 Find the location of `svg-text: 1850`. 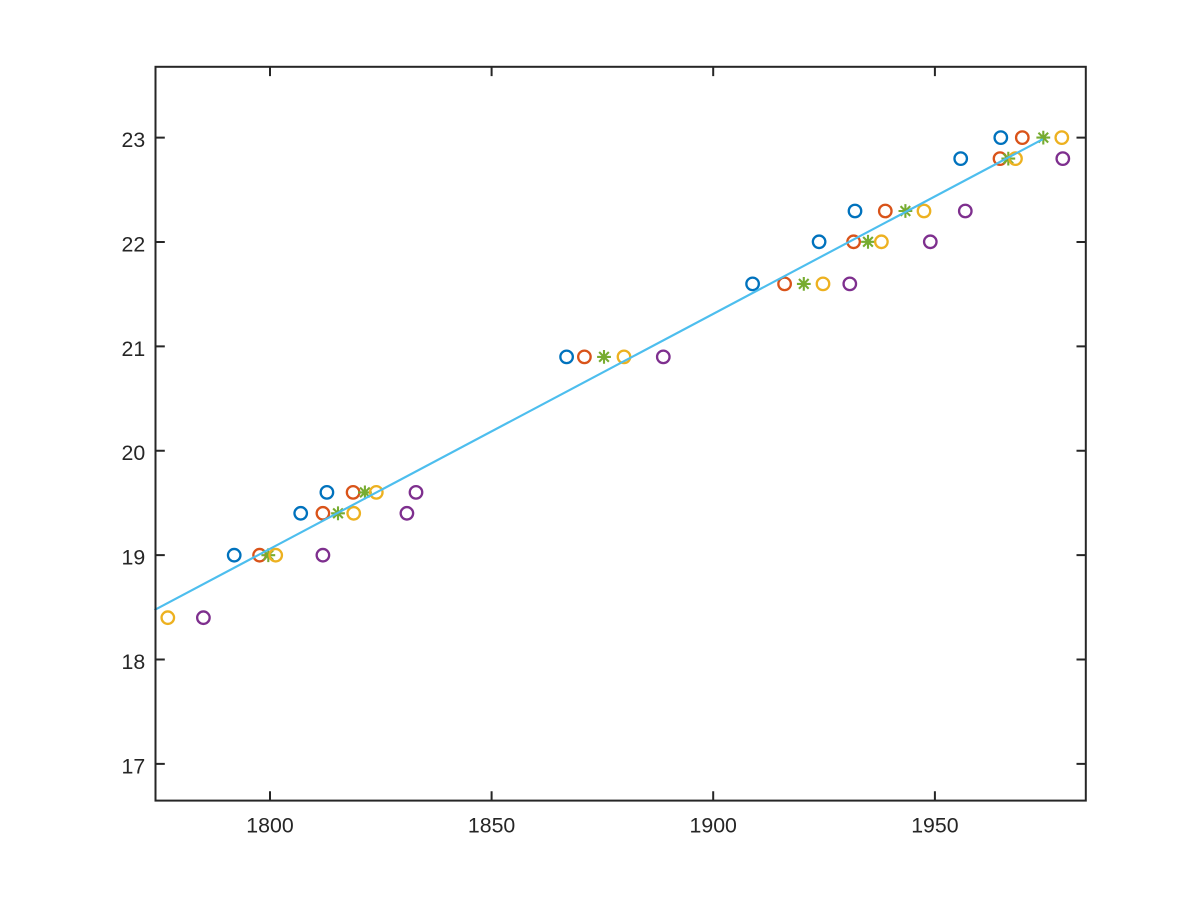

svg-text: 1850 is located at coordinates (492, 826).